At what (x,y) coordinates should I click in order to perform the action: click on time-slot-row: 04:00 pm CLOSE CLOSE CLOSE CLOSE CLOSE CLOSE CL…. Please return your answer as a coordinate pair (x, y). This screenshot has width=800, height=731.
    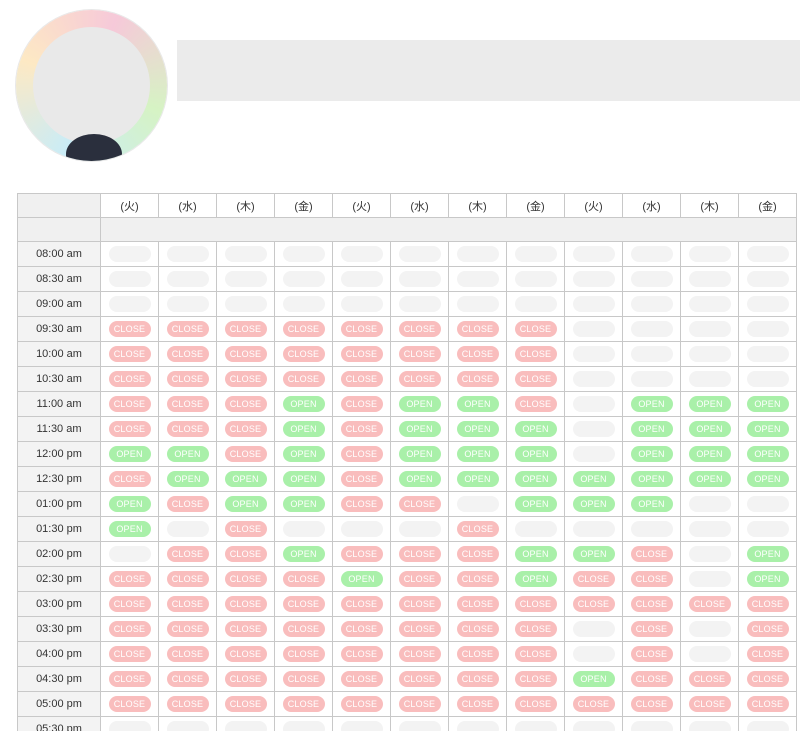
    Looking at the image, I should click on (407, 654).